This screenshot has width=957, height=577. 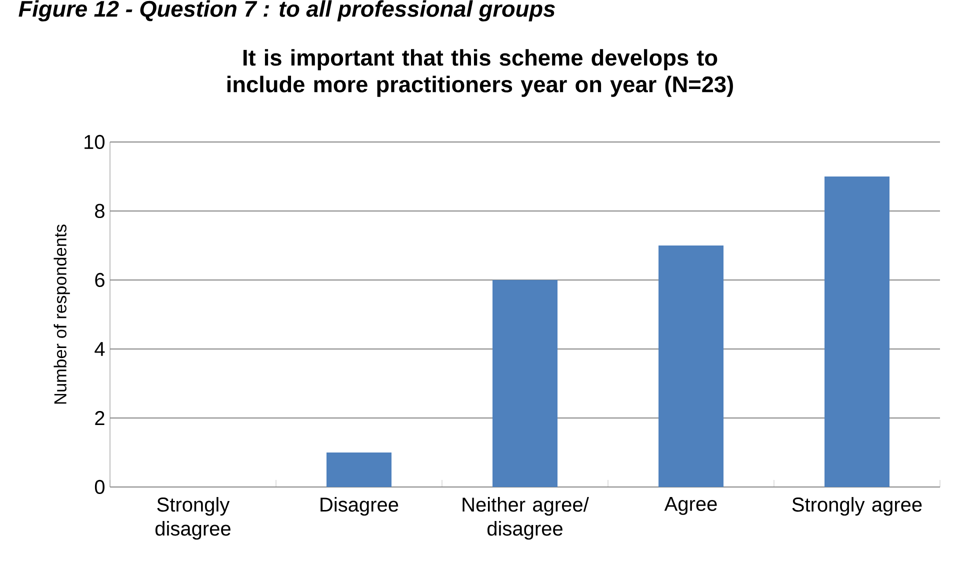 What do you see at coordinates (480, 73) in the screenshot?
I see `chart-title: It is important that this scheme develops to include more practitioners year on year (N=23)` at bounding box center [480, 73].